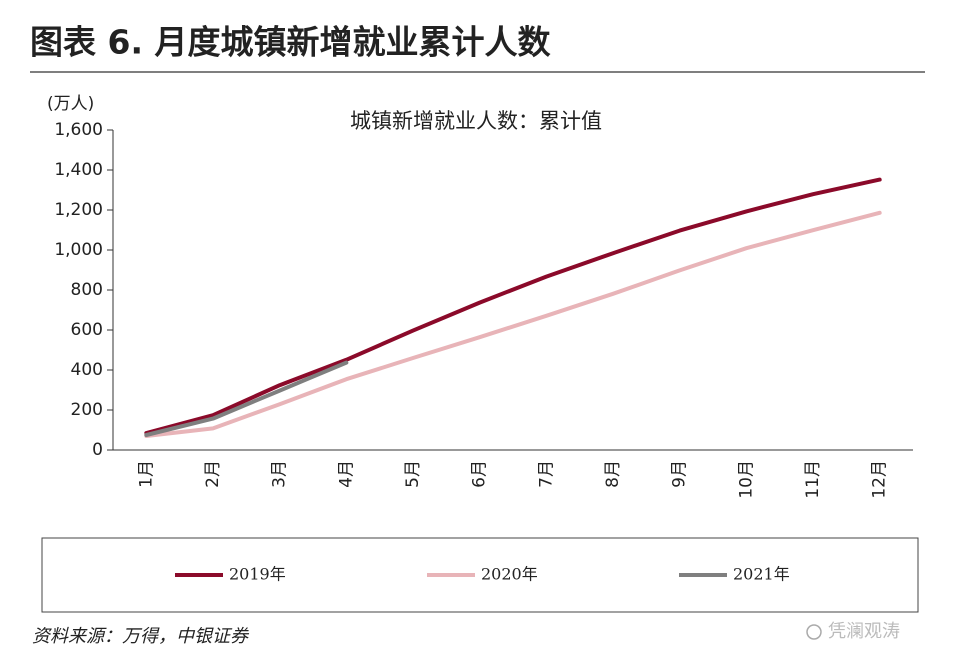 This screenshot has width=960, height=670. What do you see at coordinates (680, 474) in the screenshot?
I see `x-tick-label: 9月` at bounding box center [680, 474].